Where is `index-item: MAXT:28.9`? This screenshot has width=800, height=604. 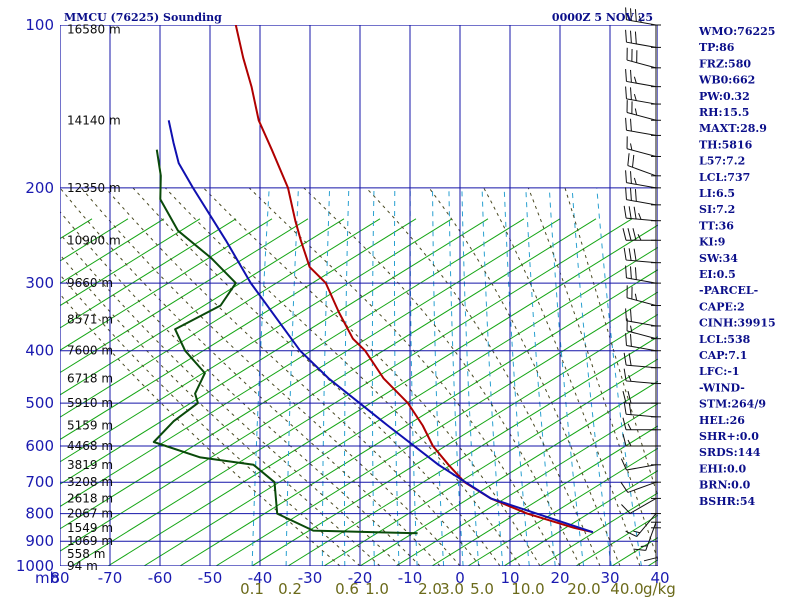 index-item: MAXT:28.9 is located at coordinates (733, 128).